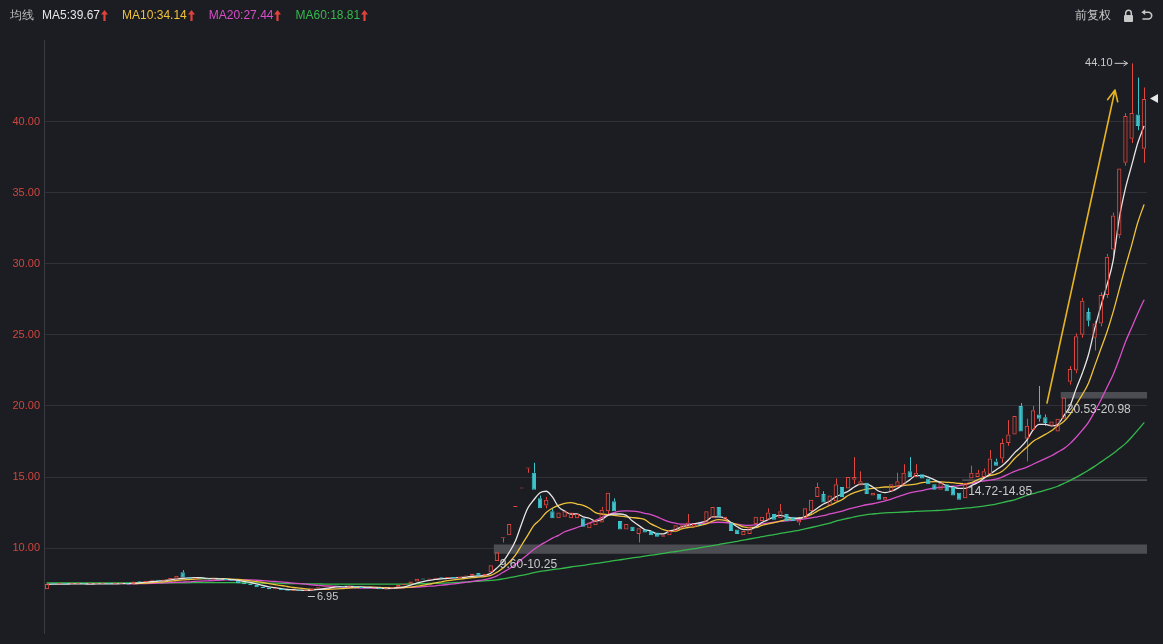 This screenshot has width=1163, height=644. I want to click on y-tick-label: 15.00, so click(26, 476).